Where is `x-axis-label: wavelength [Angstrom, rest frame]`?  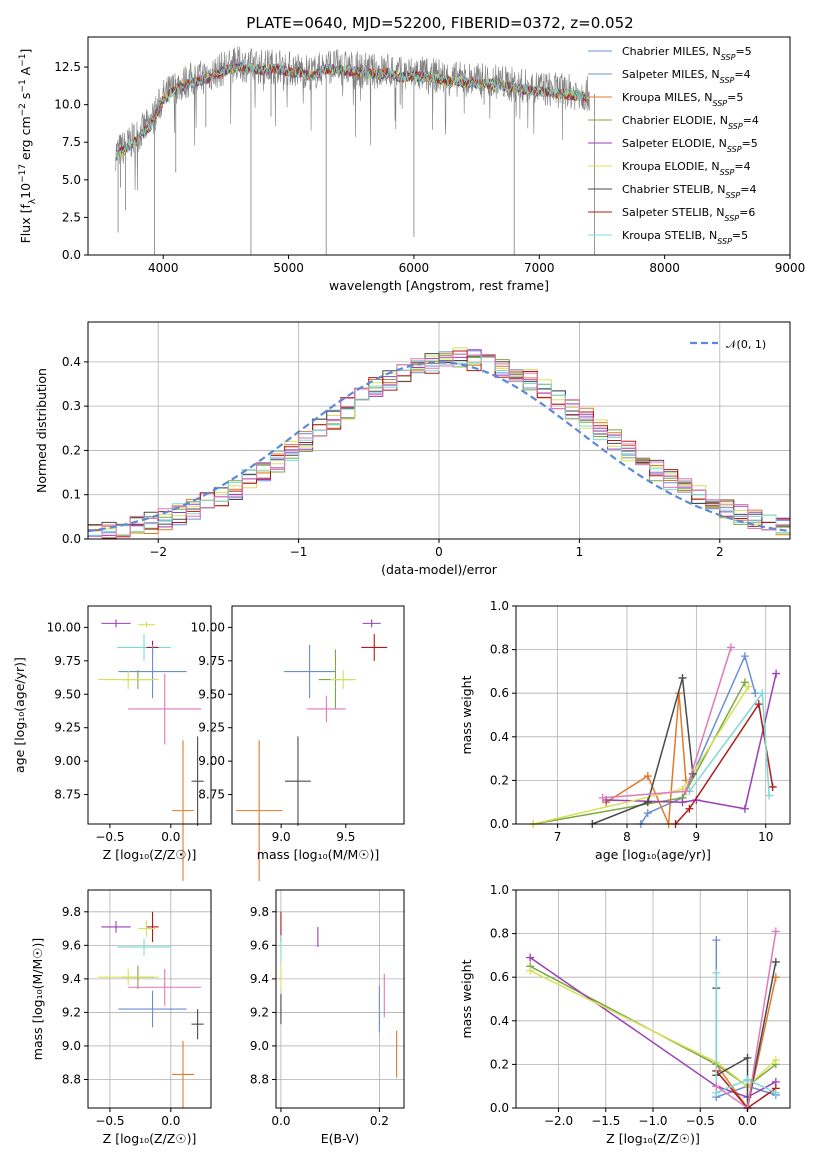
x-axis-label: wavelength [Angstrom, rest frame] is located at coordinates (439, 285).